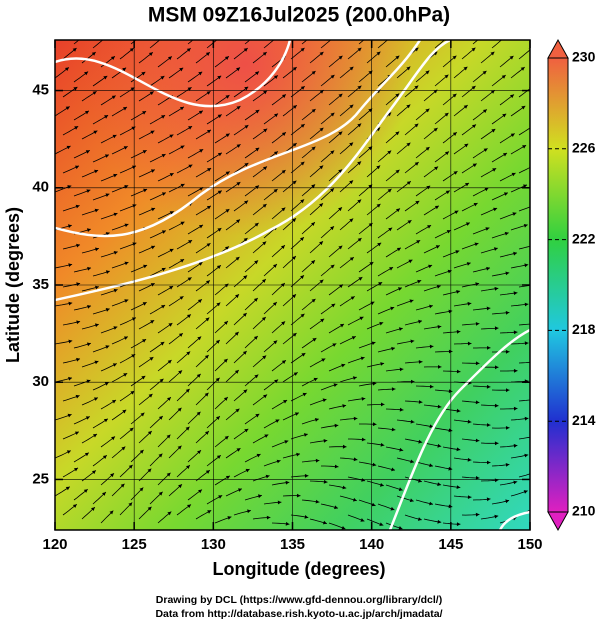 This screenshot has height=630, width=599. Describe the element at coordinates (572, 285) in the screenshot. I see `colorbar: 210 214 218 222 226 230` at that location.